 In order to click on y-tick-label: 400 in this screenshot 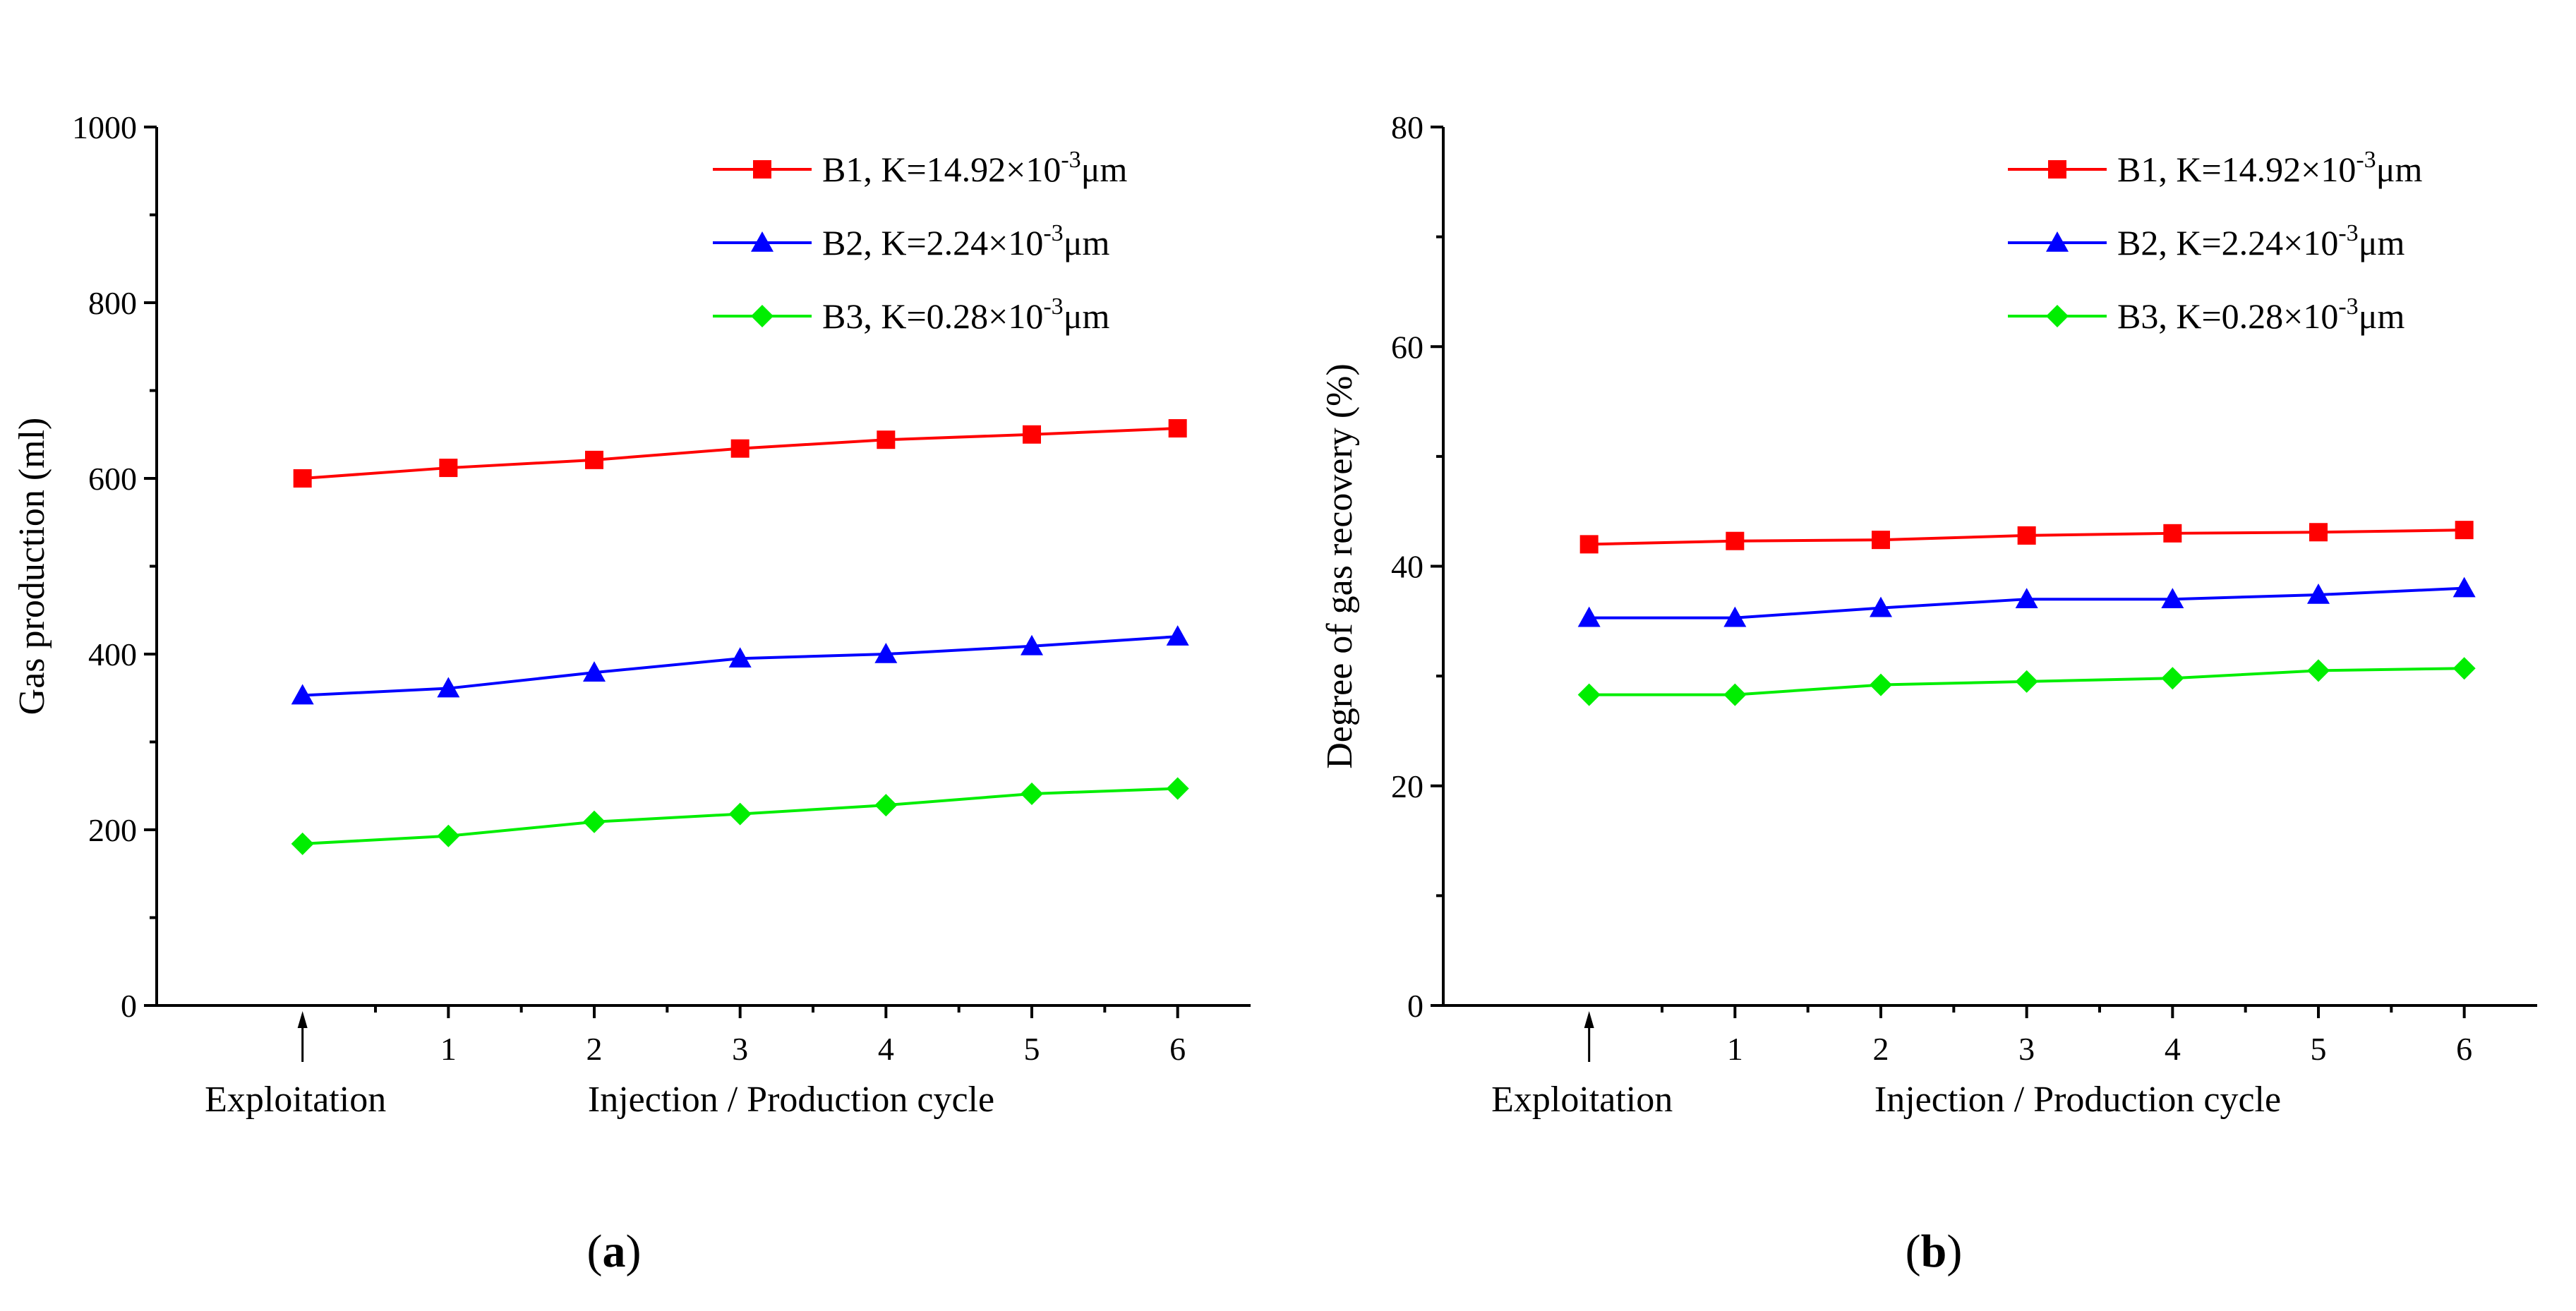, I will do `click(112, 654)`.